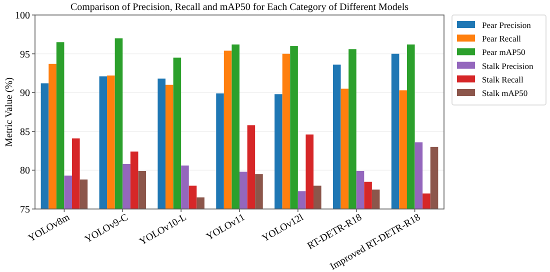  Describe the element at coordinates (239, 7) in the screenshot. I see `chart-title: Comparison of Precision, Recall and mAP50 for Each Category of Different Models` at that location.